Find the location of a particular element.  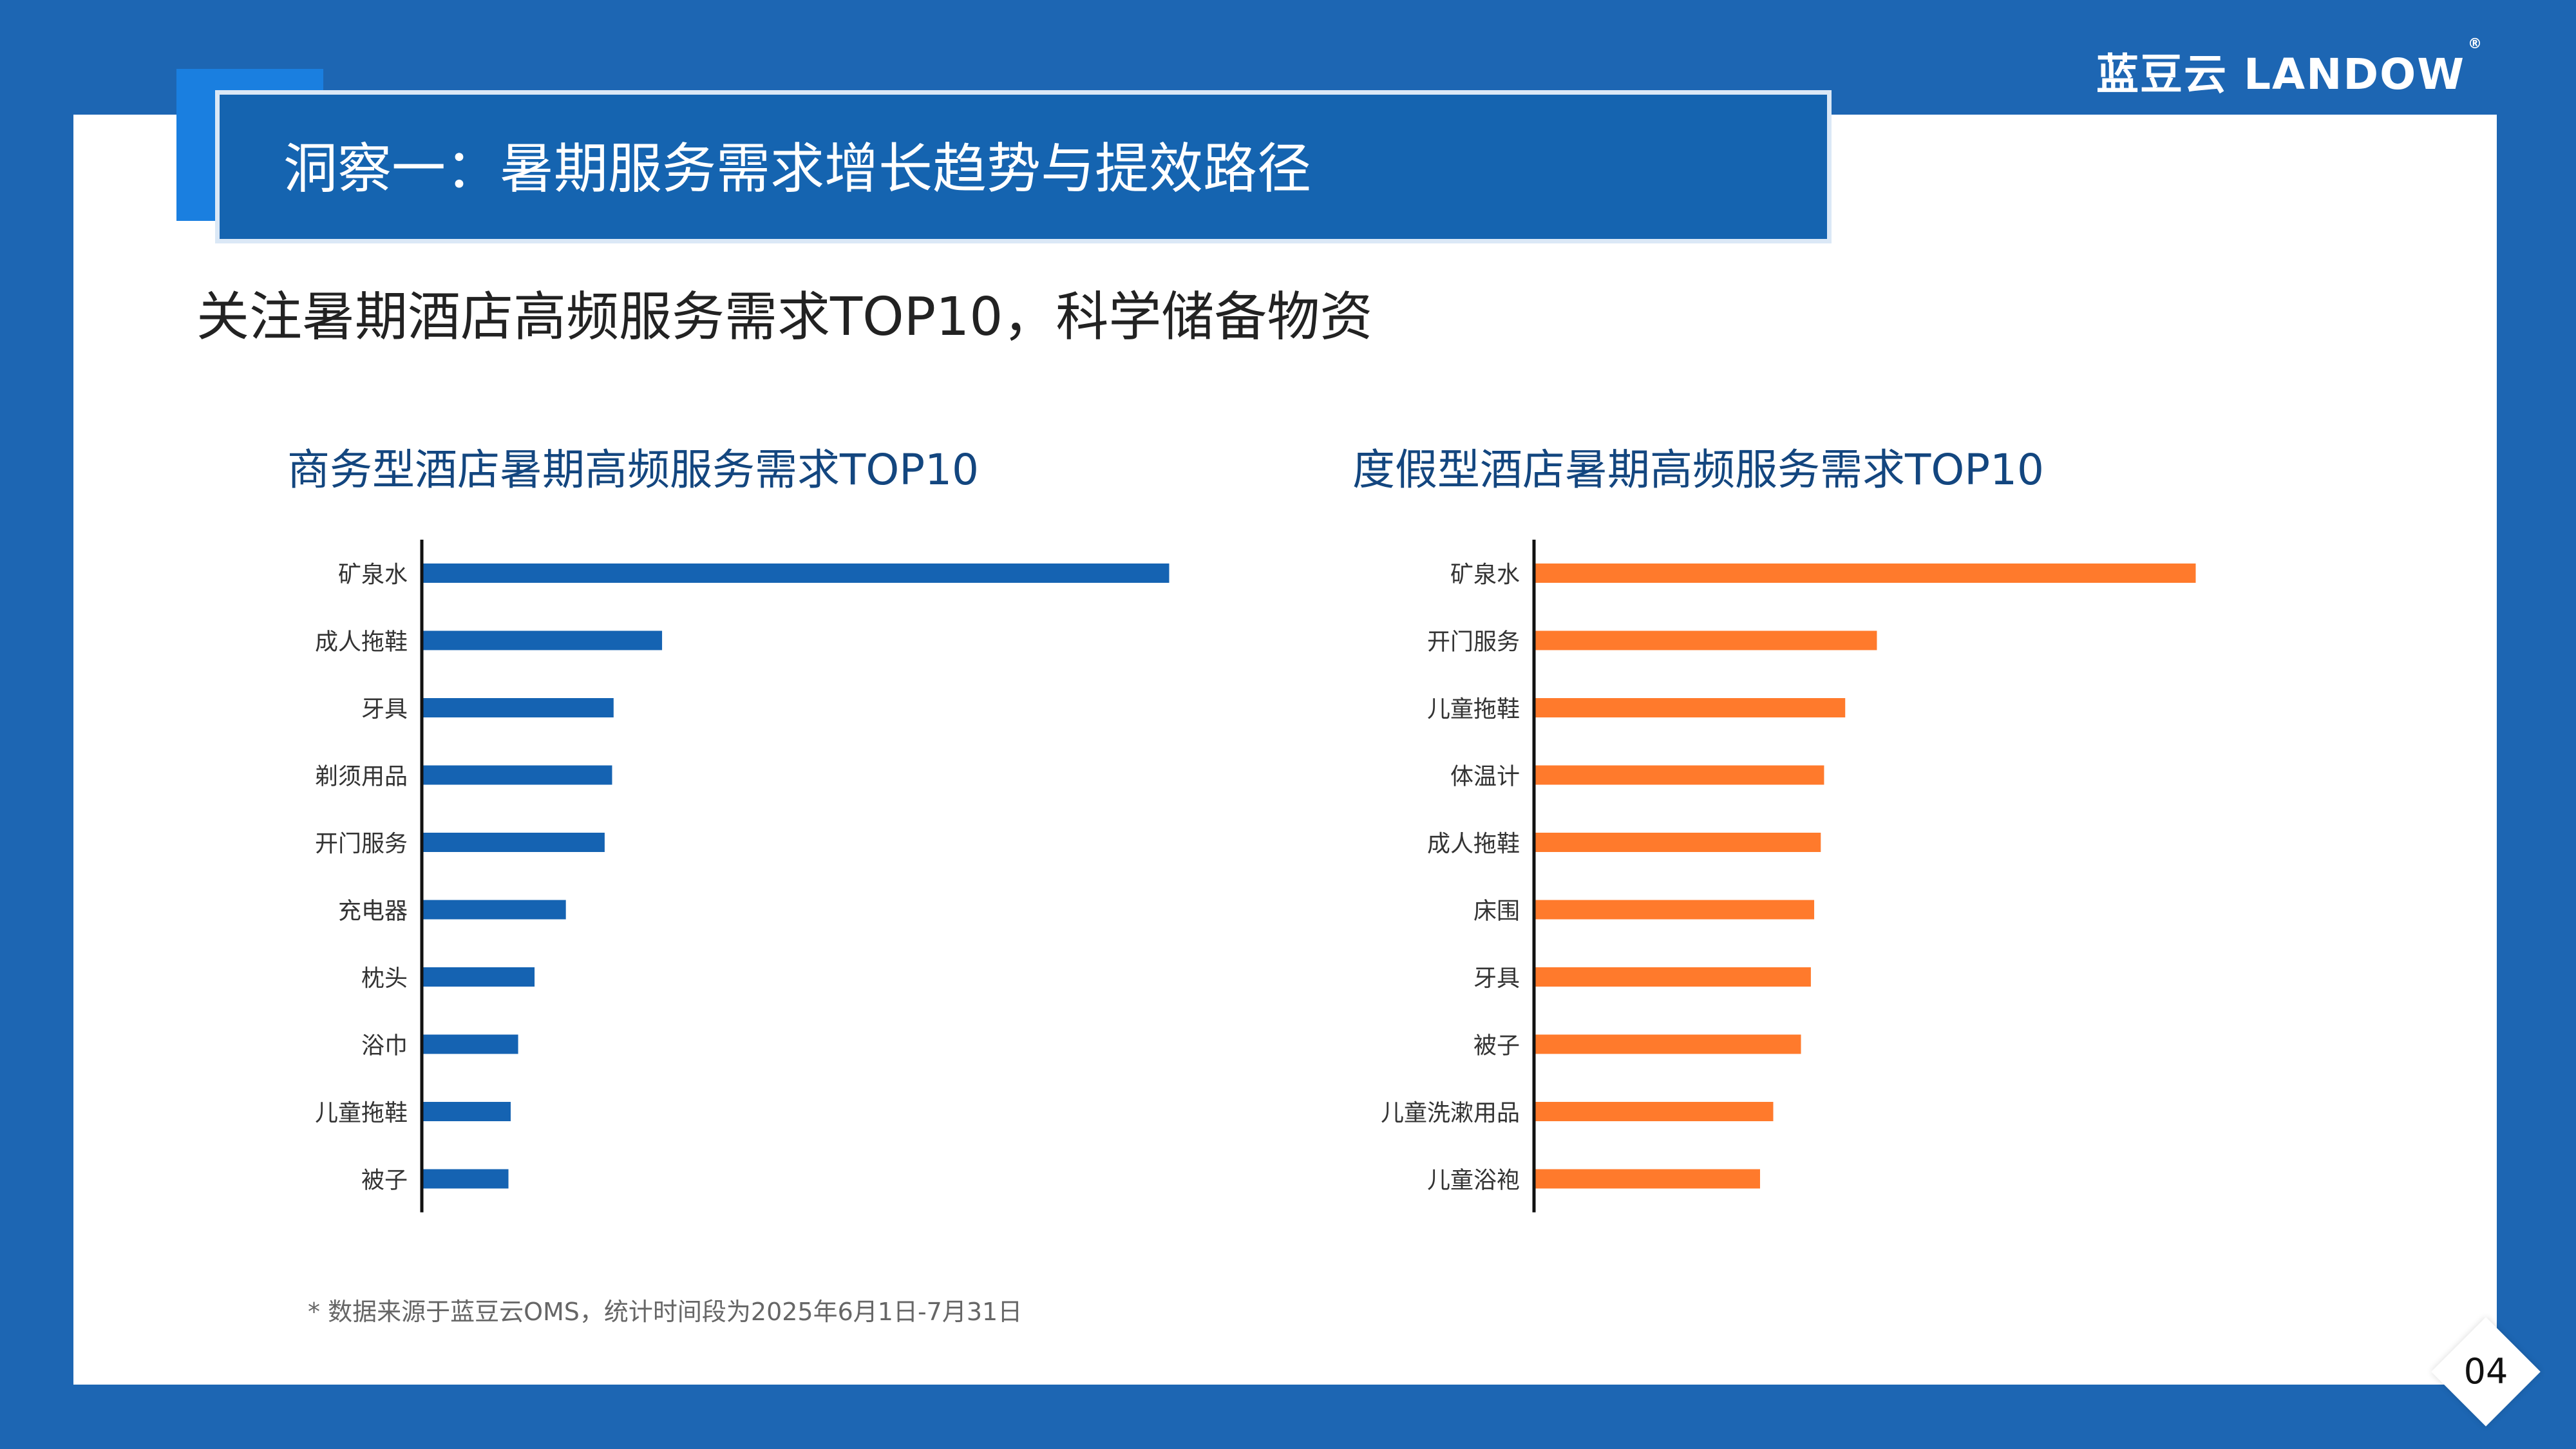

resort-category-label: 被子 is located at coordinates (1496, 1046).